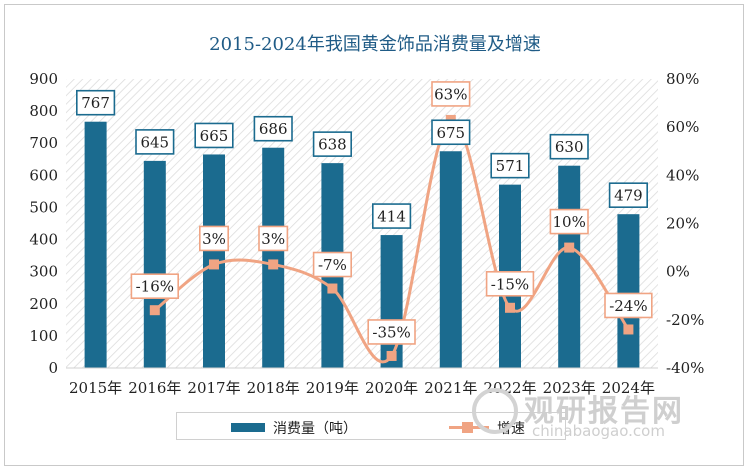 The width and height of the screenshot is (750, 471). Describe the element at coordinates (43, 272) in the screenshot. I see `y-left-tick-3: 300` at that location.